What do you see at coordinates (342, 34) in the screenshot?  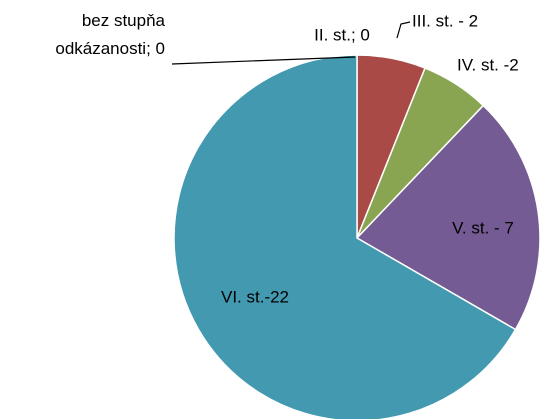 I see `data-label: II. st.; 0` at bounding box center [342, 34].